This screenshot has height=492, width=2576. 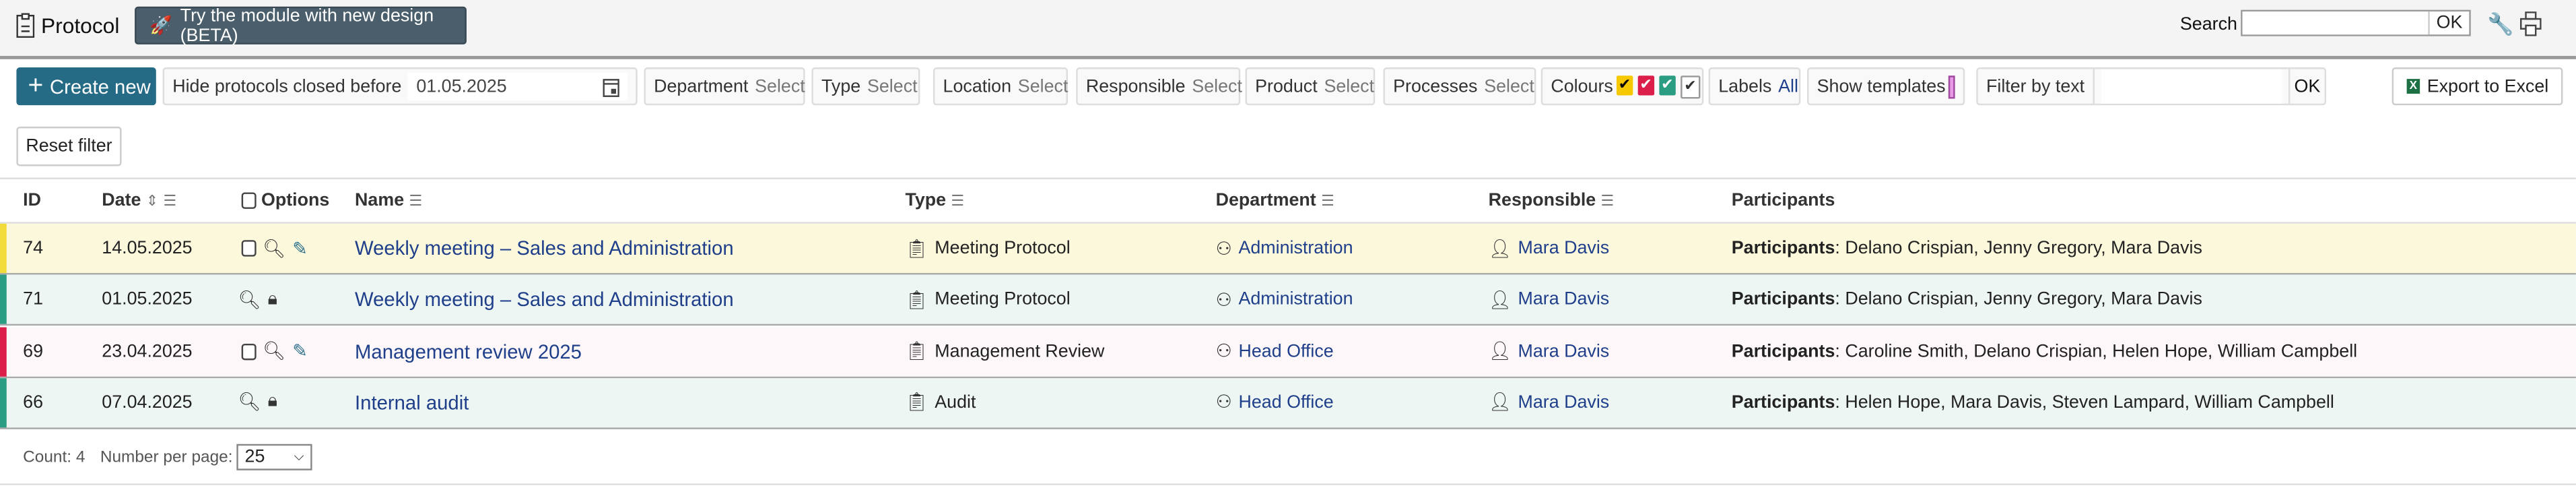 I want to click on row-type: 📋︎ Meeting Protocol, so click(x=988, y=299).